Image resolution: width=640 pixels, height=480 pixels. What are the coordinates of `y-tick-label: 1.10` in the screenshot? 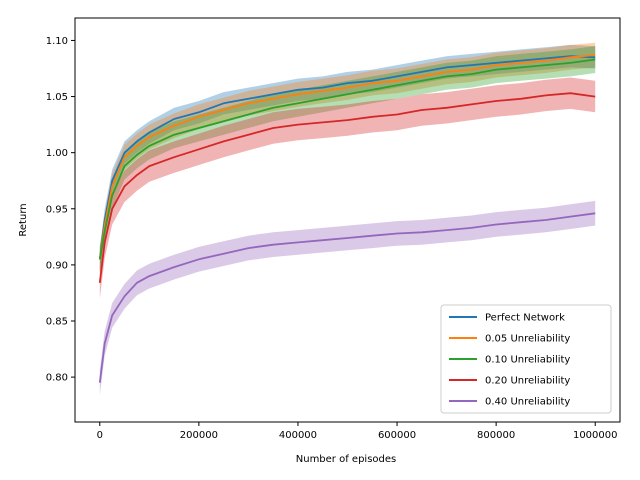 It's located at (57, 41).